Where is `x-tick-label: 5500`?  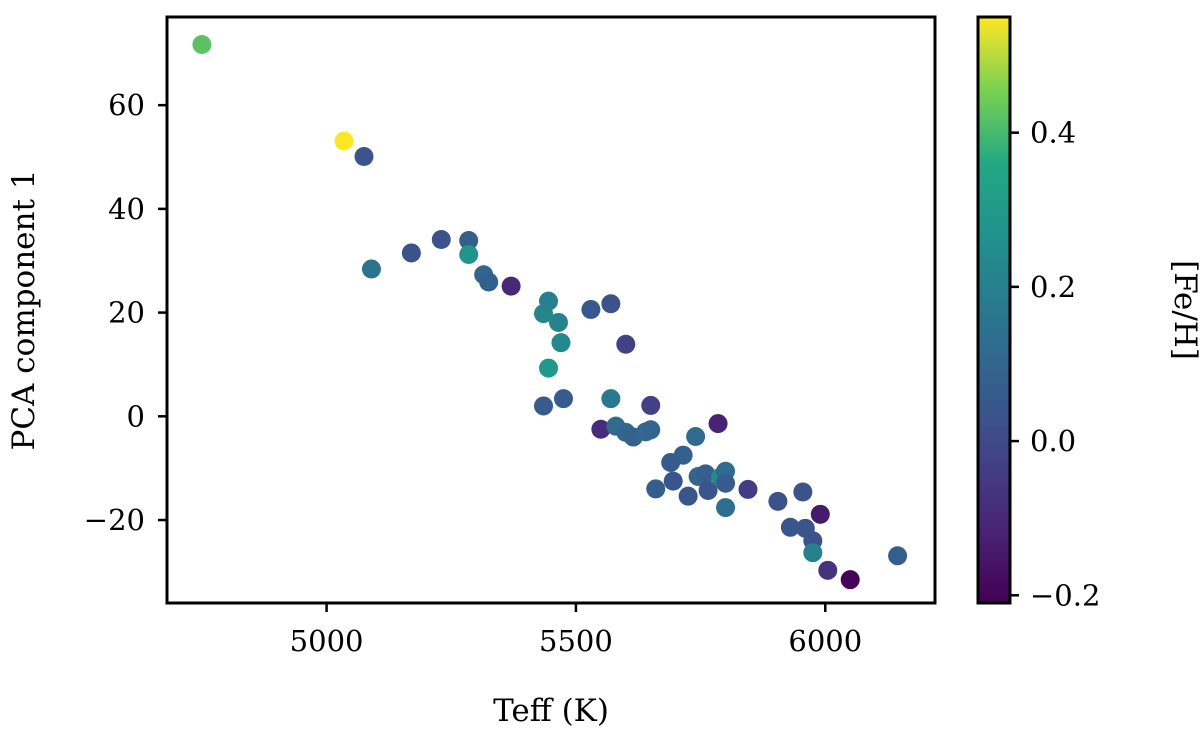
x-tick-label: 5500 is located at coordinates (576, 641).